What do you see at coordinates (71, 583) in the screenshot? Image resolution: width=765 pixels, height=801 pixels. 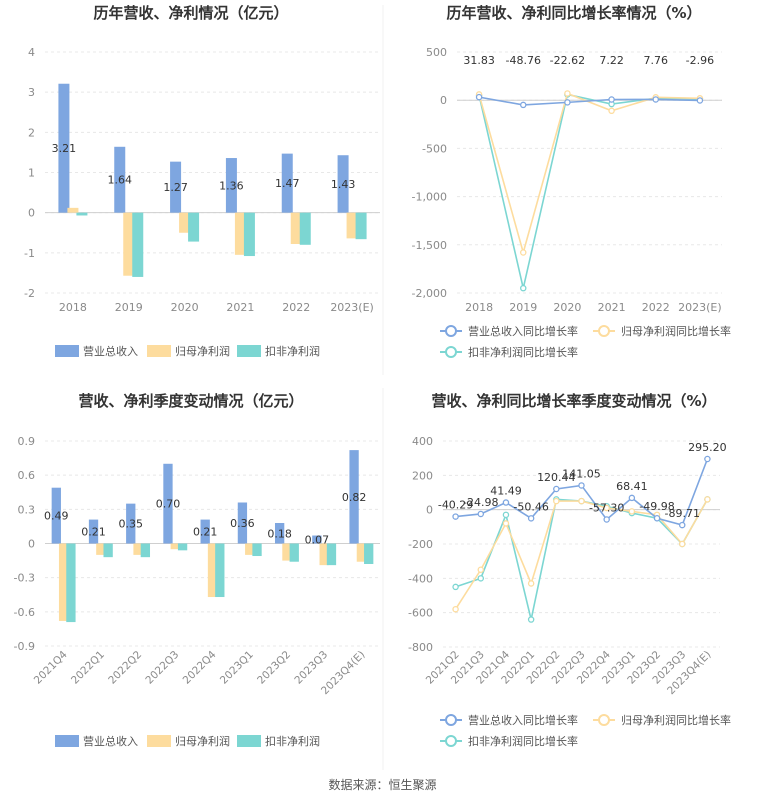 I see `bar-2021Q4-s2` at bounding box center [71, 583].